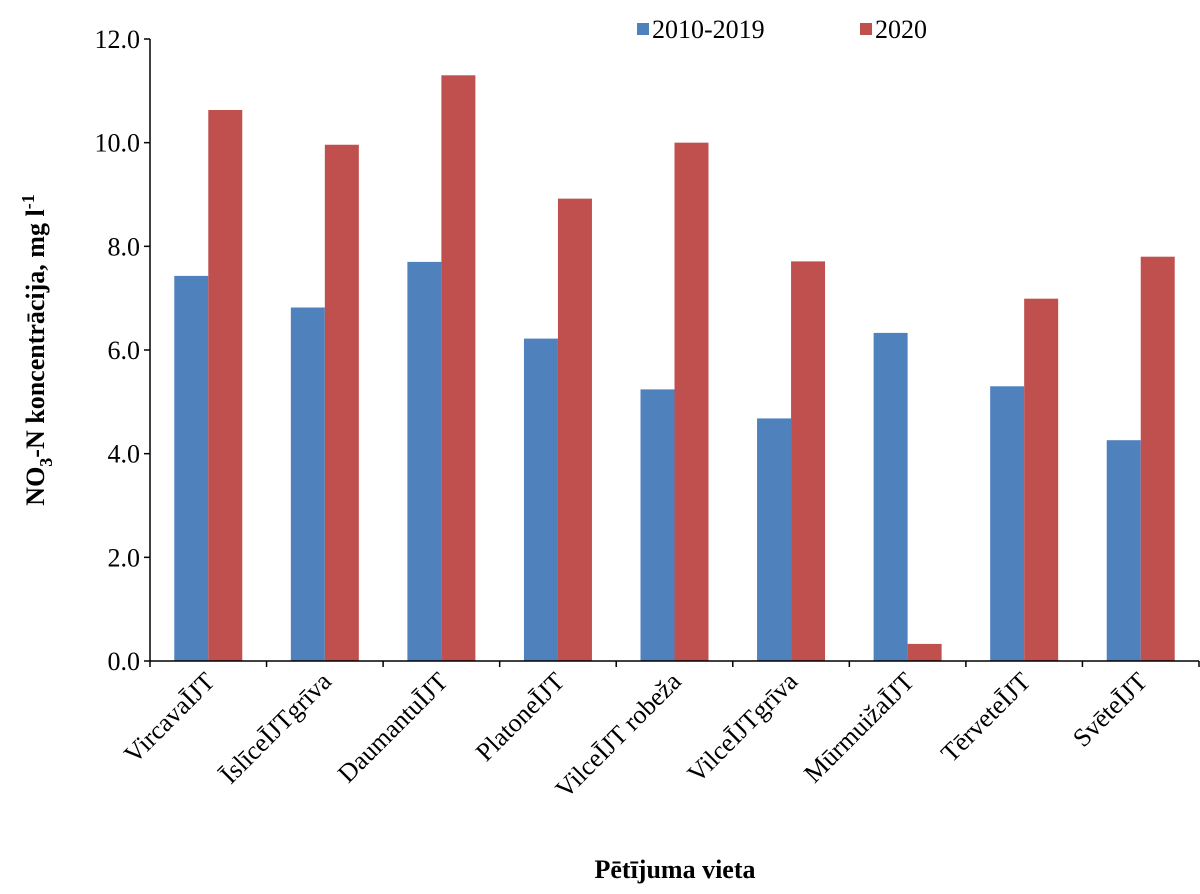 This screenshot has height=894, width=1200. What do you see at coordinates (124, 661) in the screenshot?
I see `y-tick-label: 0.0` at bounding box center [124, 661].